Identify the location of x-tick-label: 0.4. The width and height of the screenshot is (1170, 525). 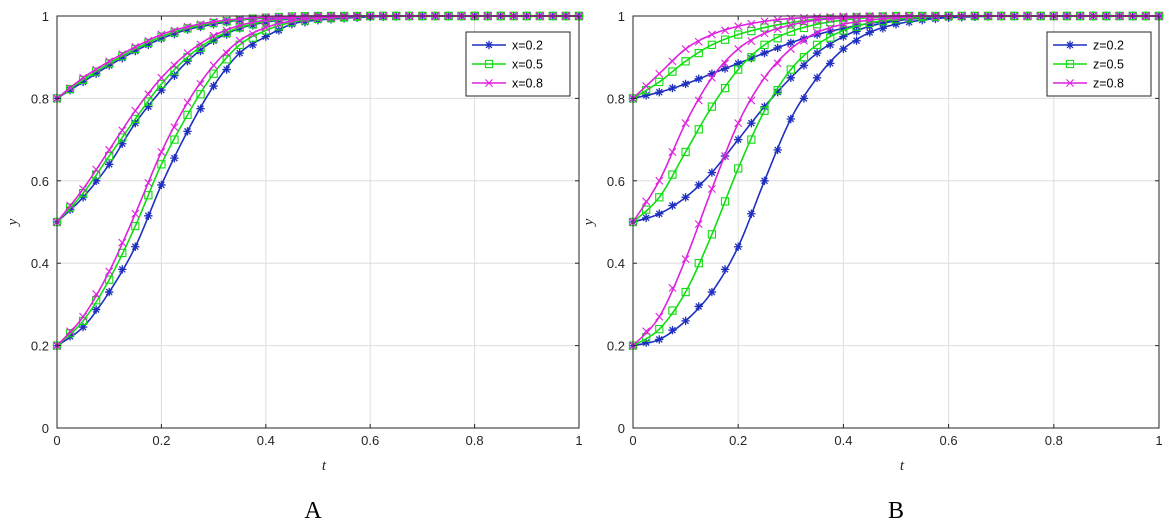
(843, 440).